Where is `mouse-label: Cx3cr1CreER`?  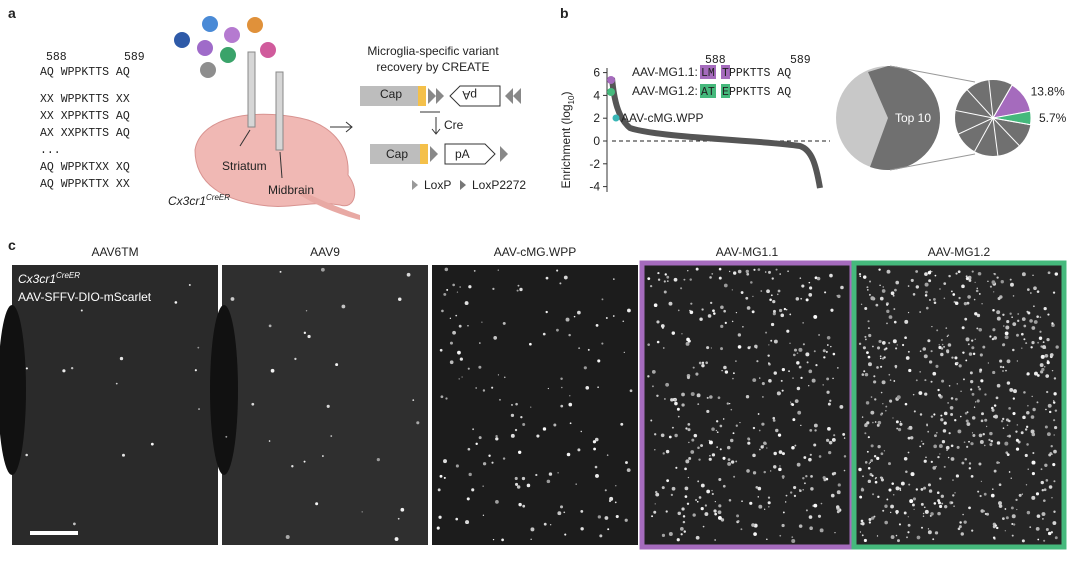
mouse-label: Cx3cr1CreER is located at coordinates (199, 200).